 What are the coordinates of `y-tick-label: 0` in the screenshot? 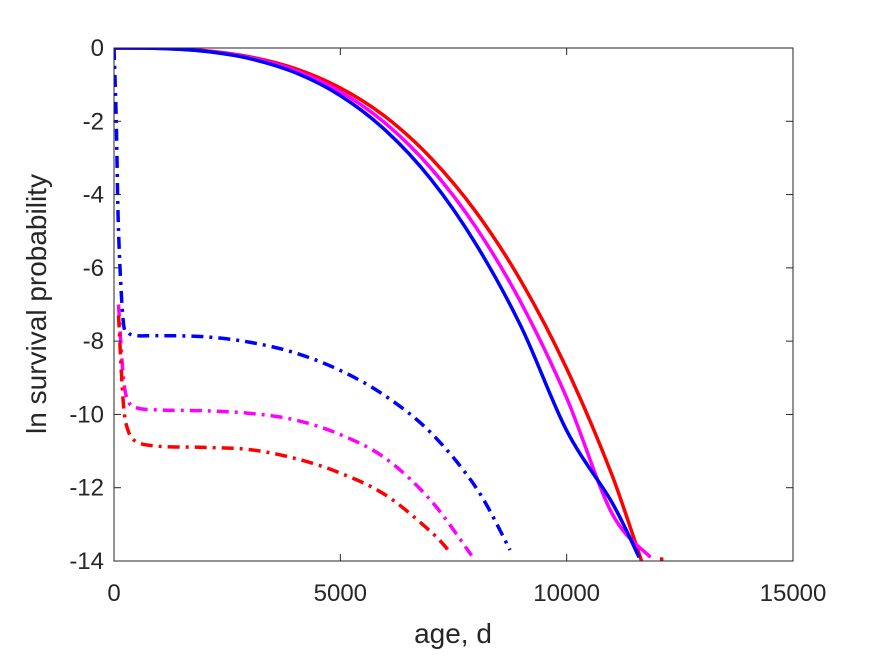 It's located at (97, 48).